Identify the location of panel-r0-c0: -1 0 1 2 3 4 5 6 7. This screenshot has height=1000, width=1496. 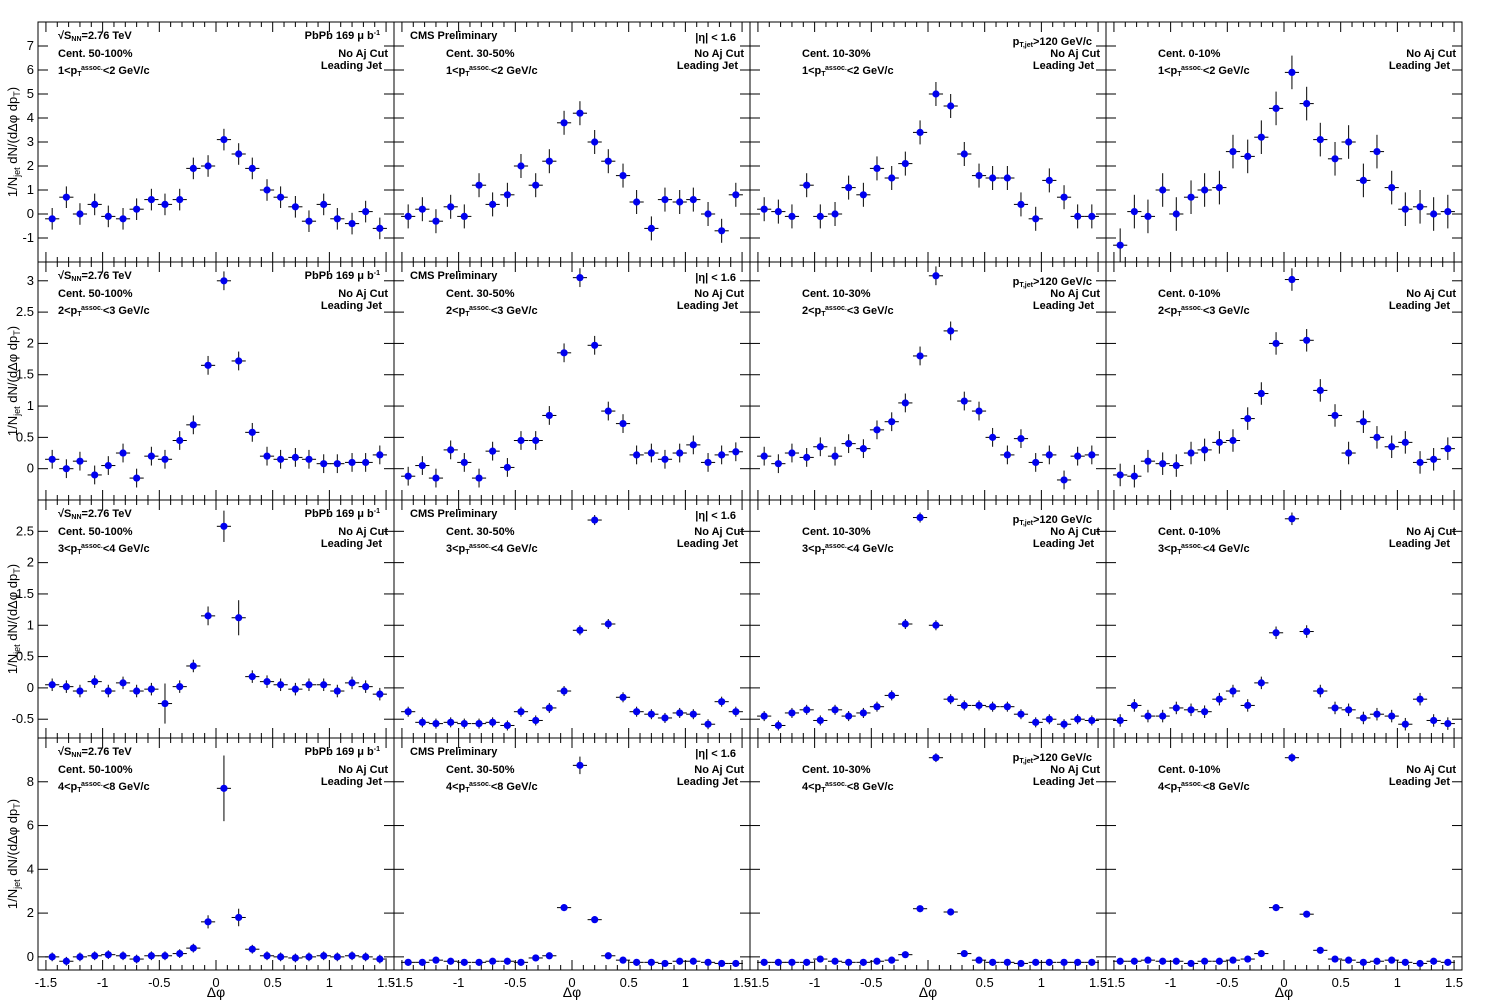
(208, 142).